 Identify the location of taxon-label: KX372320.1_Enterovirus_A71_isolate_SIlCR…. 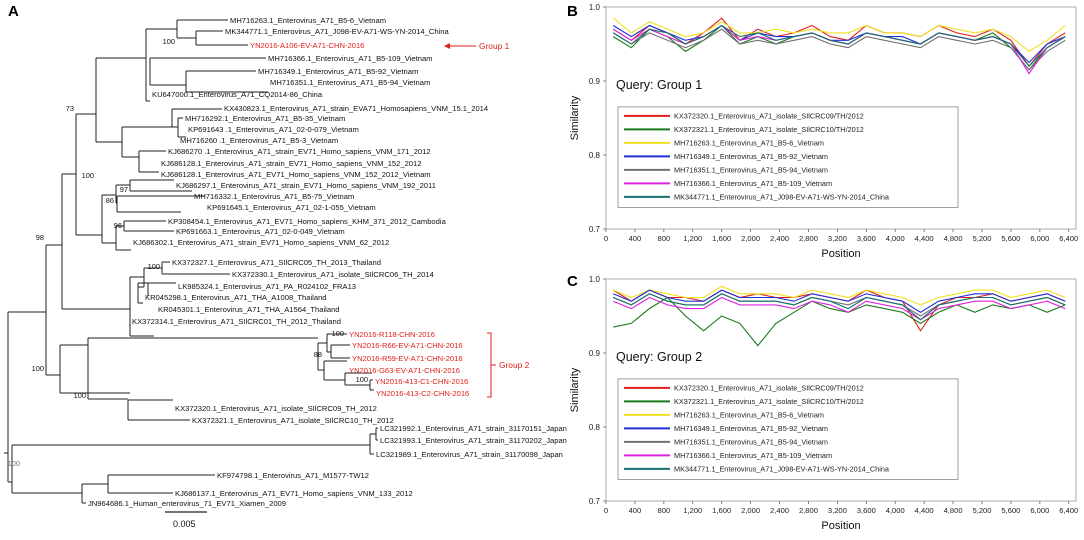
(276, 408).